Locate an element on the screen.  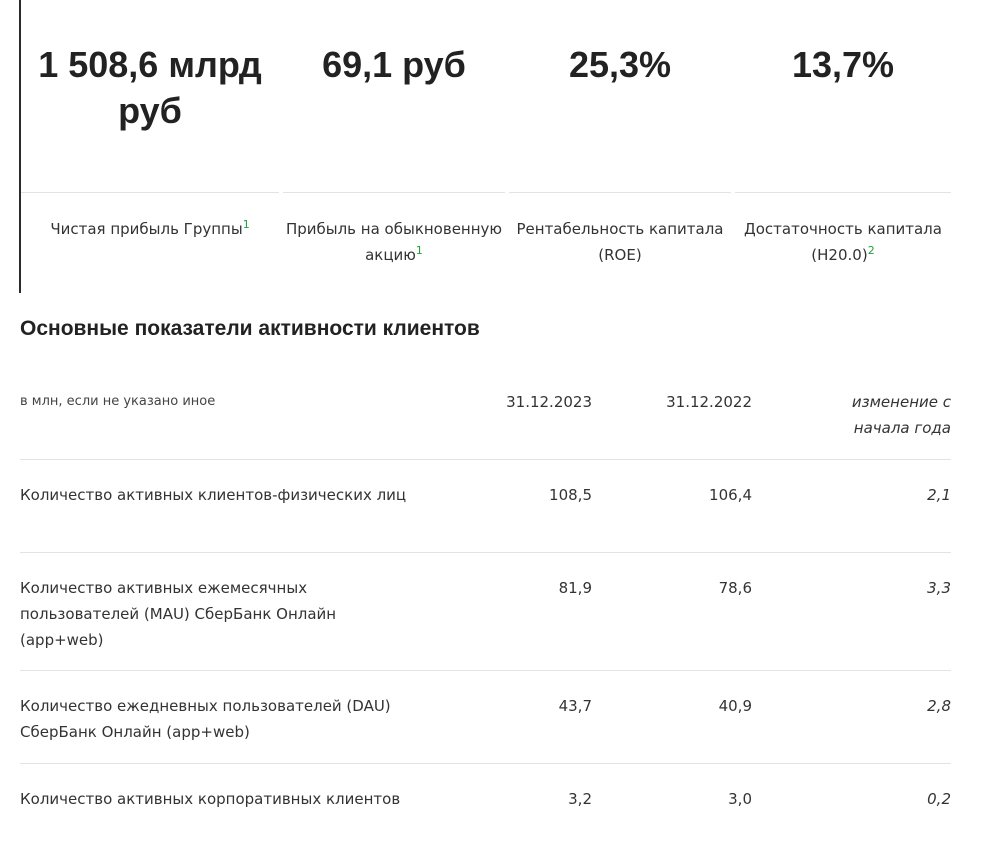
metric-net-profit-label: Чистая прибыль Группы1 is located at coordinates (150, 229).